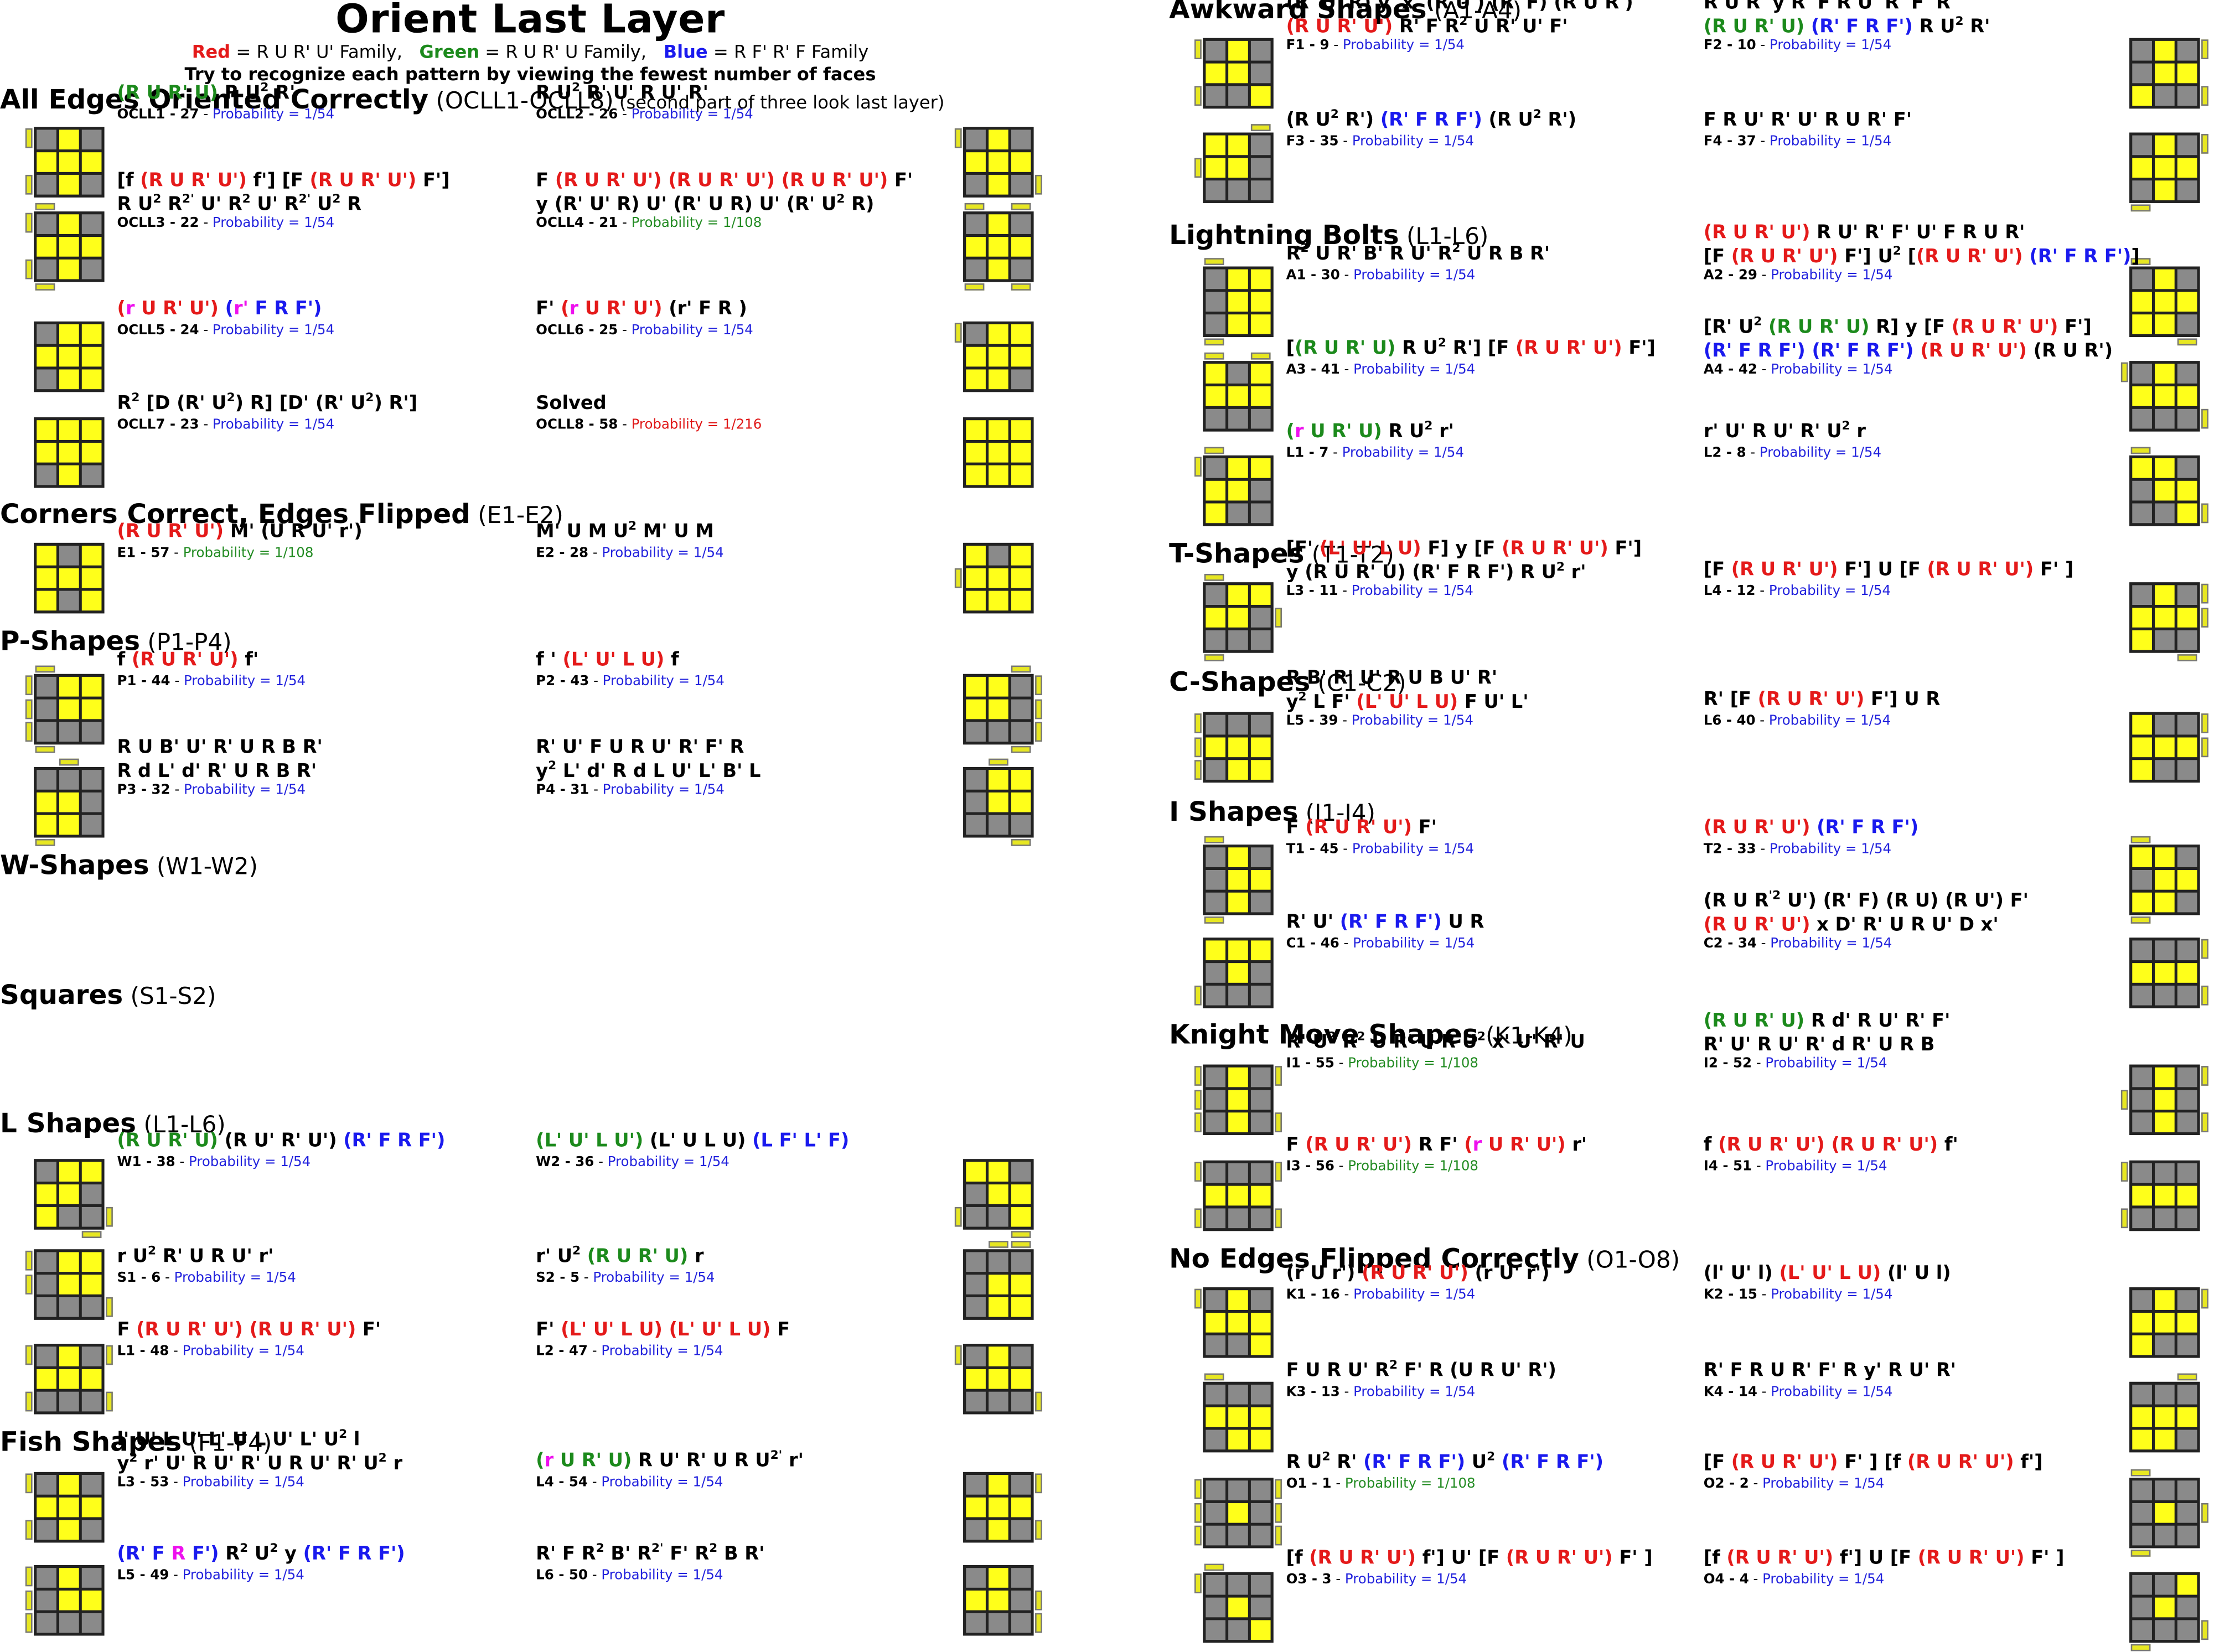  Describe the element at coordinates (629, 1351) in the screenshot. I see `case-meta: L2 - 47 - Probability = 1/54` at that location.